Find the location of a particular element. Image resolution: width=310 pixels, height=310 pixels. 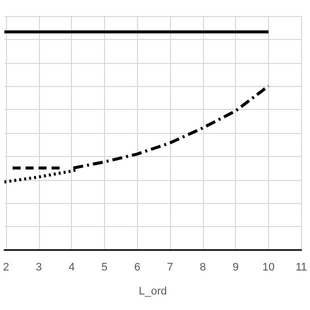

x-tick-label: 3 is located at coordinates (39, 268).